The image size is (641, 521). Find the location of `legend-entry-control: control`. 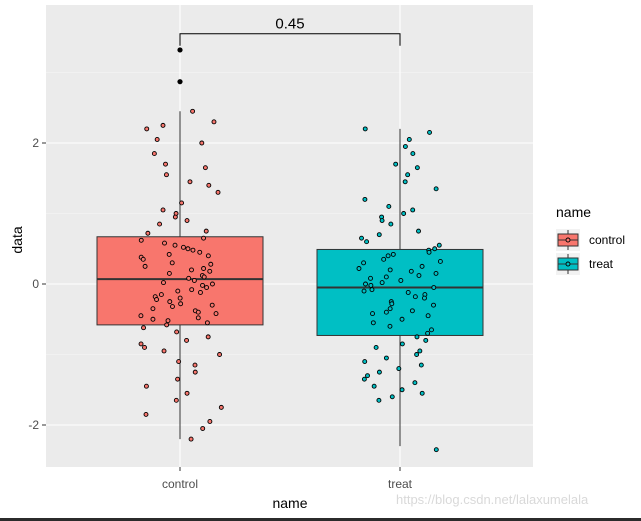

legend-entry-control: control is located at coordinates (590, 240).